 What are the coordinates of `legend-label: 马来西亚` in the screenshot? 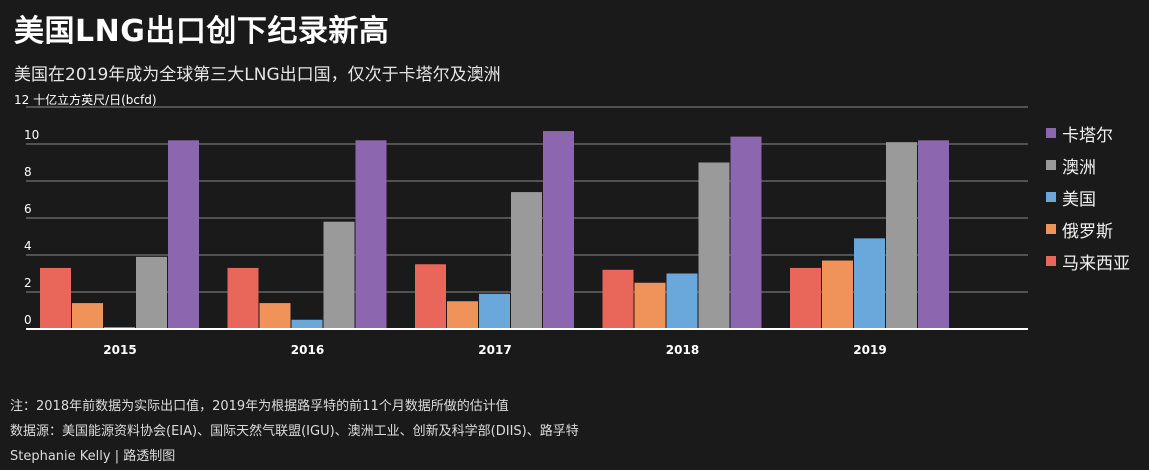 It's located at (1096, 263).